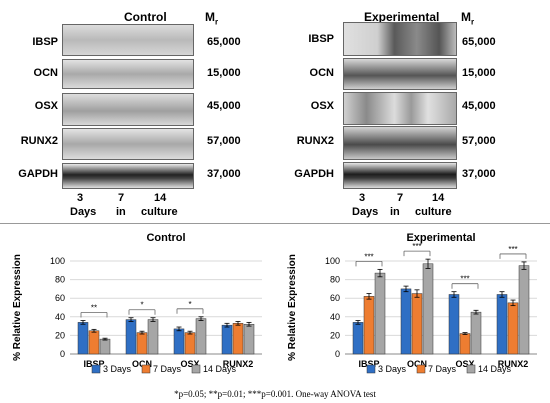 This screenshot has height=403, width=550. What do you see at coordinates (128, 176) in the screenshot?
I see `blot-band-control-gapdh` at bounding box center [128, 176].